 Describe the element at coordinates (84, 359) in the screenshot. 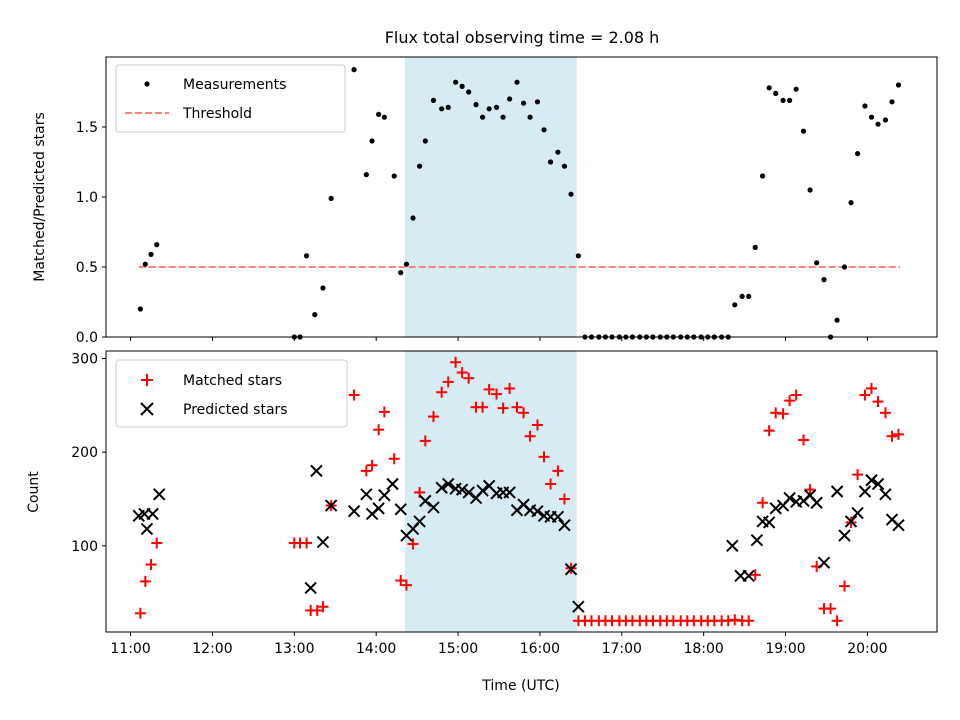

I see `bot-y-tick-label: 300` at that location.